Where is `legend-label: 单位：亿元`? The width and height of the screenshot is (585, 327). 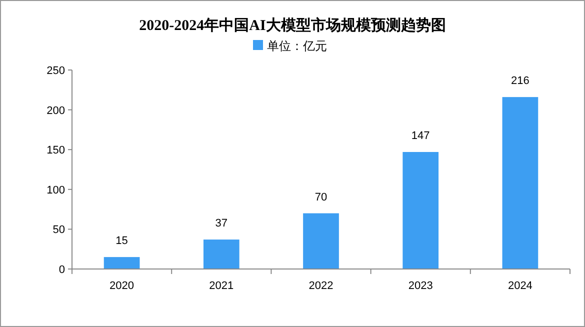
legend-label: 单位：亿元 is located at coordinates (297, 46).